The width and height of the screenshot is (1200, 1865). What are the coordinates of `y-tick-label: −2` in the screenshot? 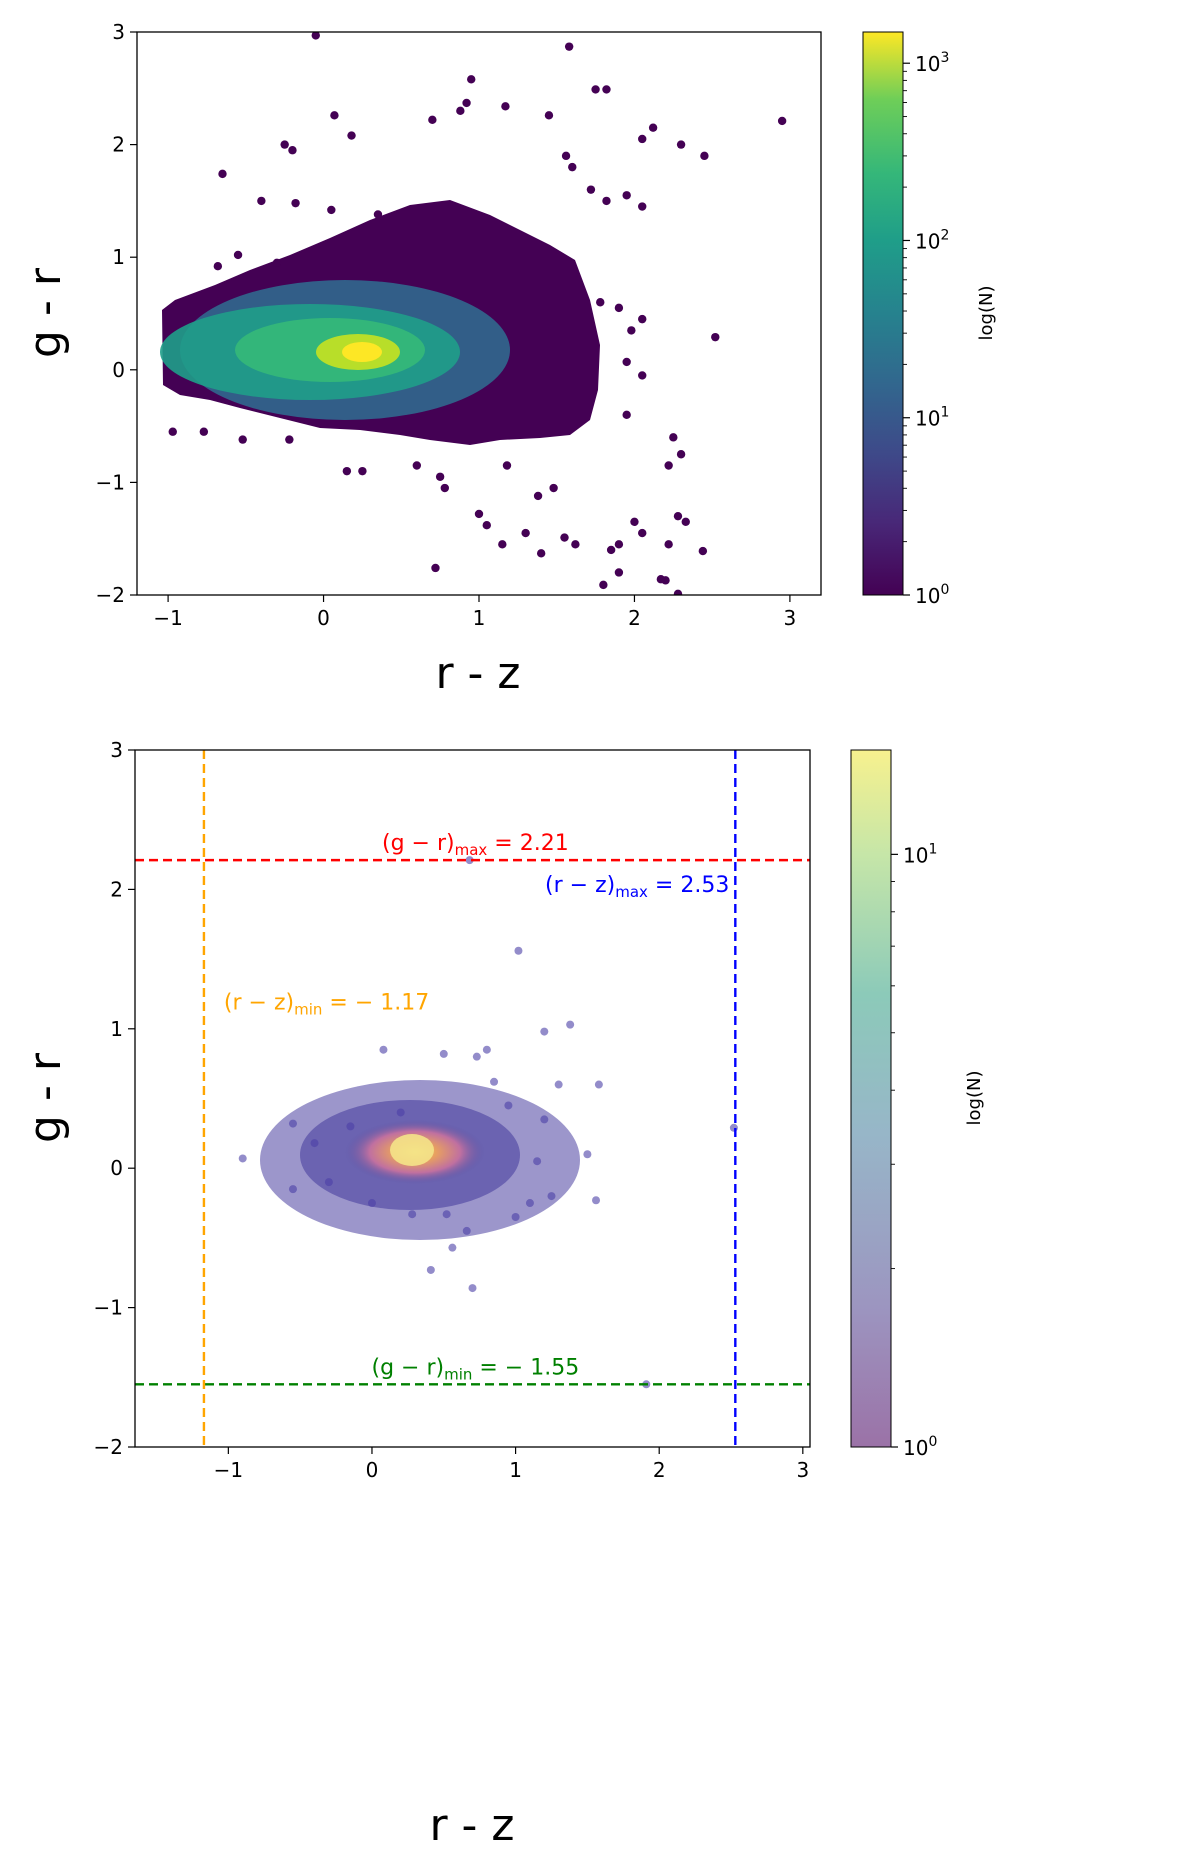 It's located at (110, 595).